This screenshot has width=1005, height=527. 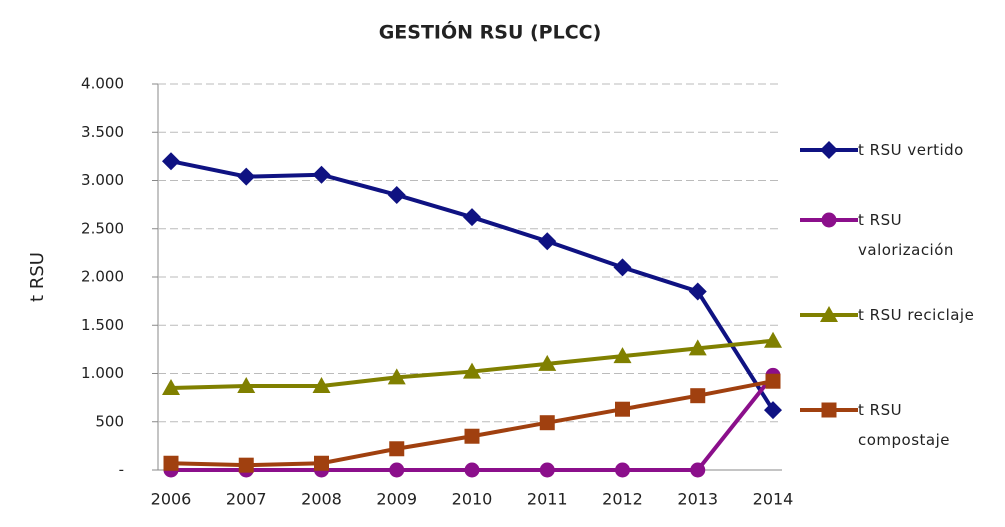 What do you see at coordinates (396, 499) in the screenshot?
I see `x-tick-label: 2009` at bounding box center [396, 499].